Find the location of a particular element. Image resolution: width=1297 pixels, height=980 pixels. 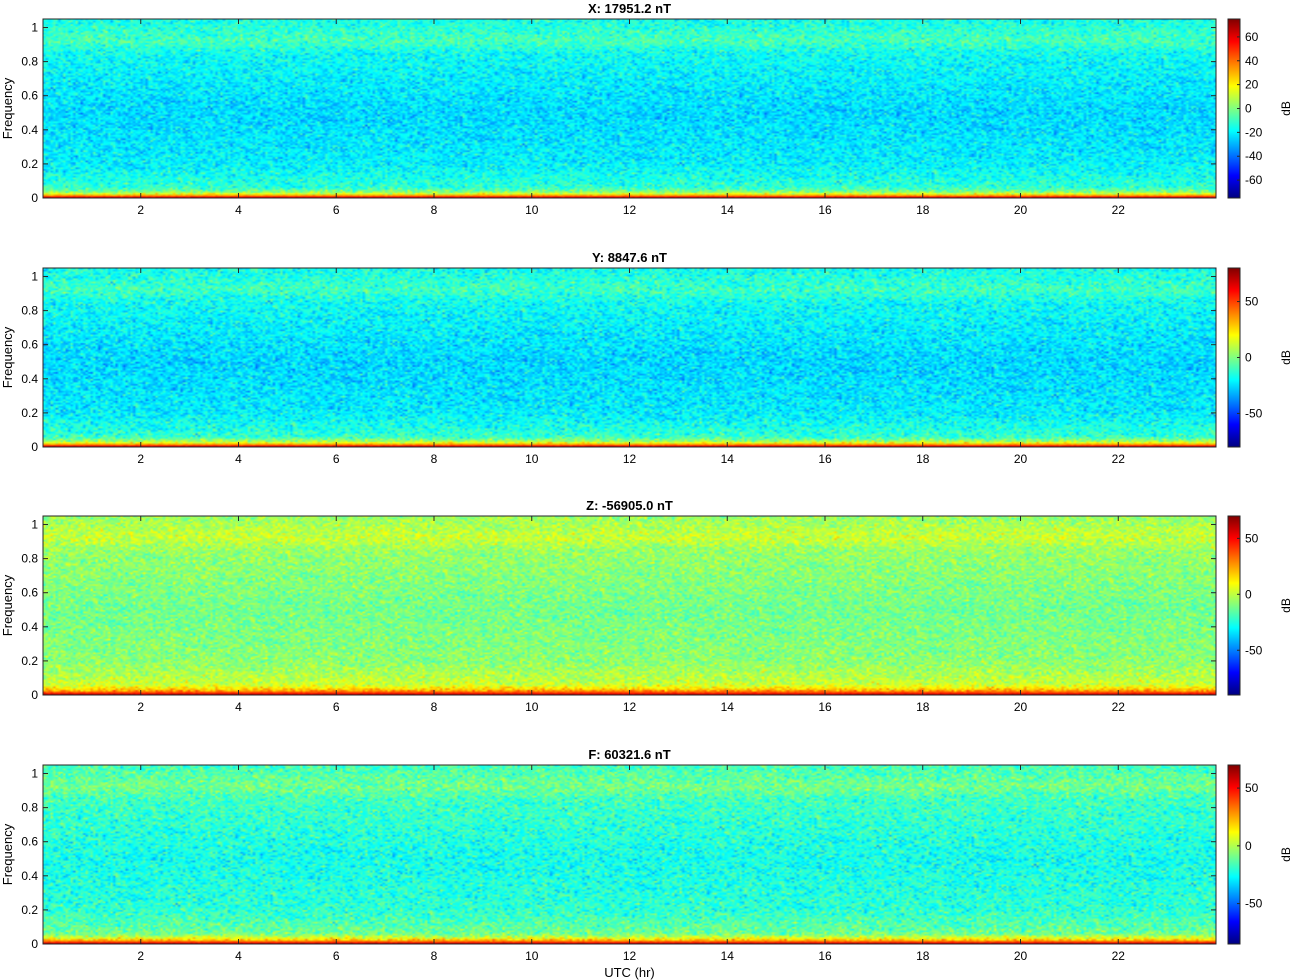

x-axis-label: UTC (hr) is located at coordinates (629, 972).